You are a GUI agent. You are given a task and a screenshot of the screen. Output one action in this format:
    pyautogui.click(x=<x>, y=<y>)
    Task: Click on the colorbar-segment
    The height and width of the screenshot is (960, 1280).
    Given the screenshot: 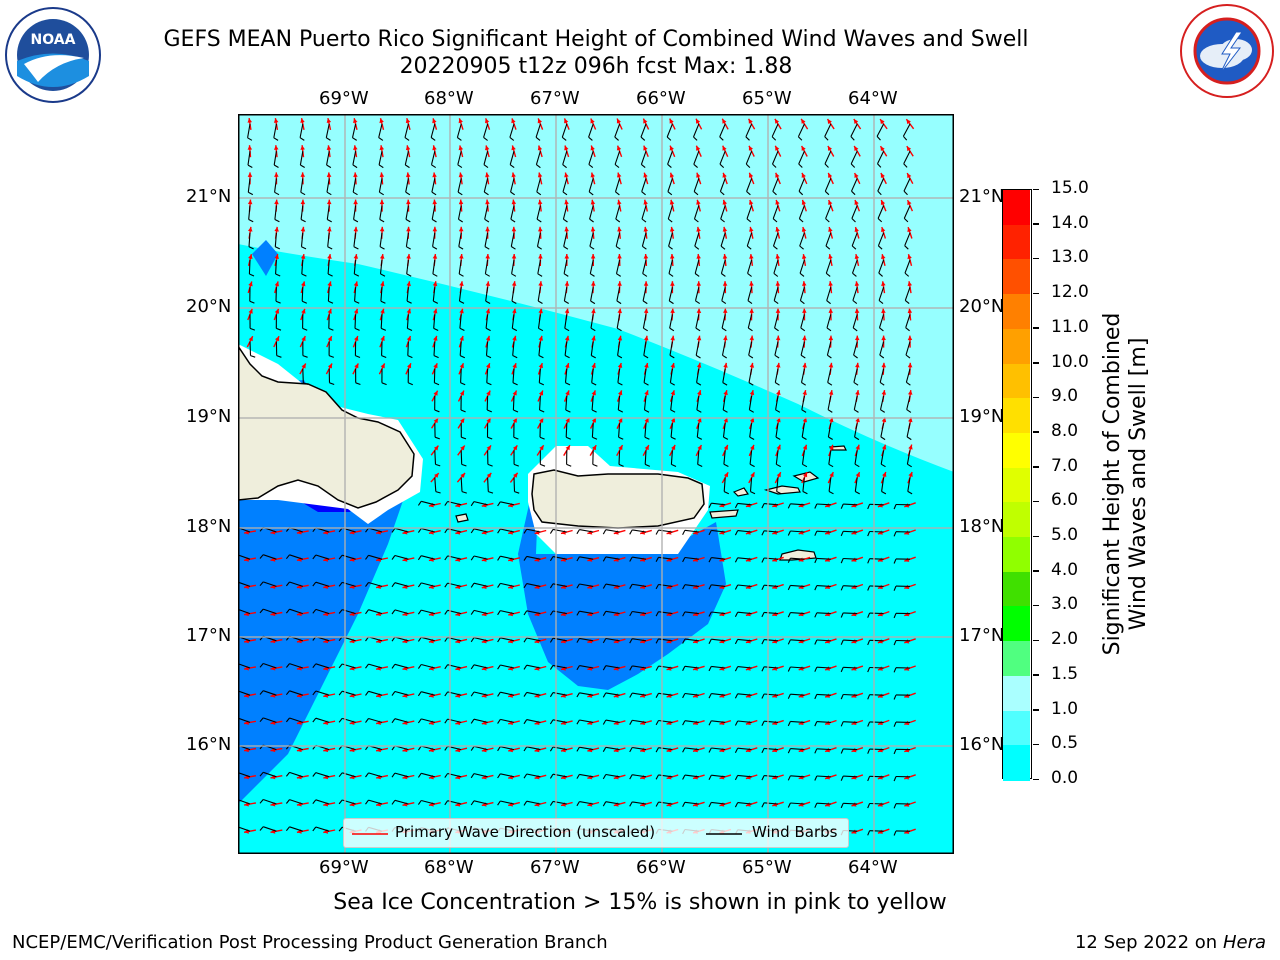 What is the action you would take?
    pyautogui.click(x=1016, y=208)
    